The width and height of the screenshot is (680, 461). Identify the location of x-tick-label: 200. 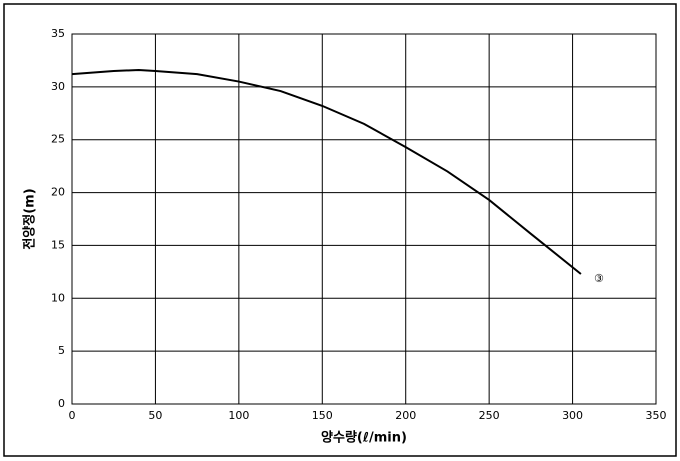
(405, 415).